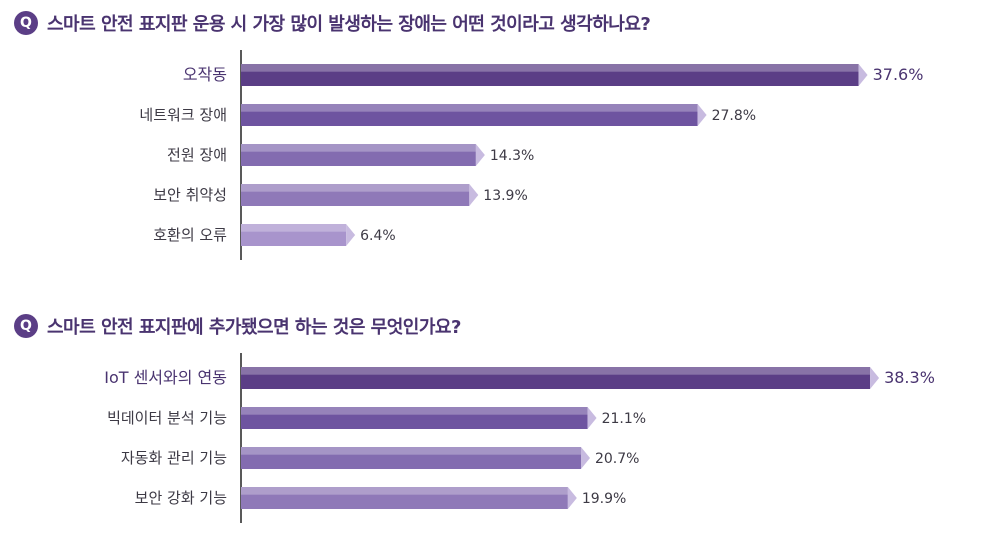  I want to click on category-label: 빅데이터 분석 기능, so click(167, 418).